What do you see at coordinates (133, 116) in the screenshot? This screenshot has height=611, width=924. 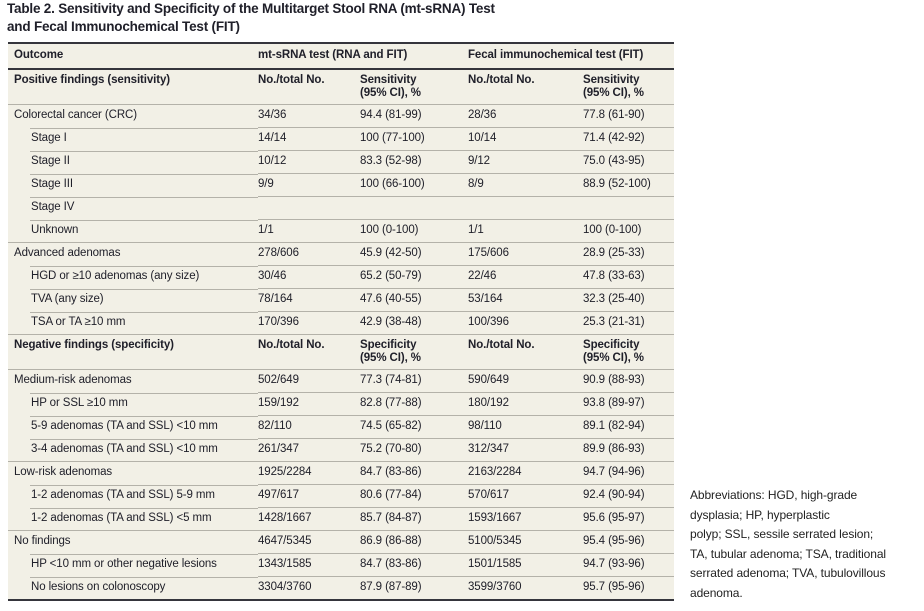 I see `row-label: Colorectal cancer (CRC)` at bounding box center [133, 116].